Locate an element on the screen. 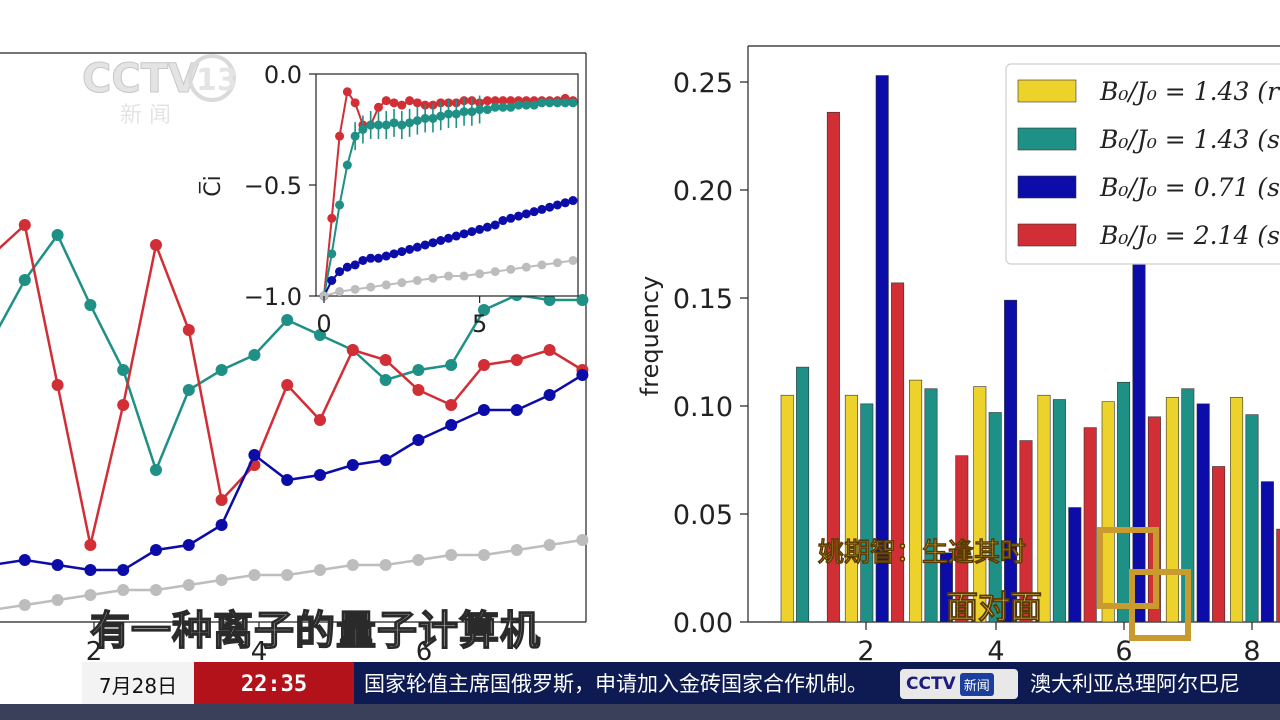 The width and height of the screenshot is (1280, 720). bar-x-tick-label: 8 is located at coordinates (1251, 651).